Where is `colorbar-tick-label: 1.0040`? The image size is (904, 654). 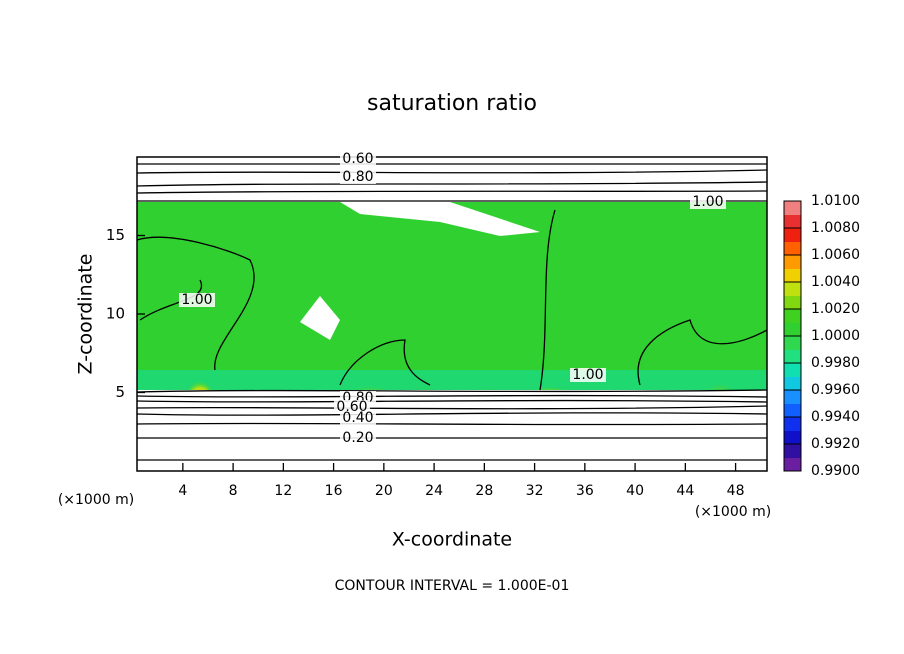
colorbar-tick-label: 1.0040 is located at coordinates (835, 282).